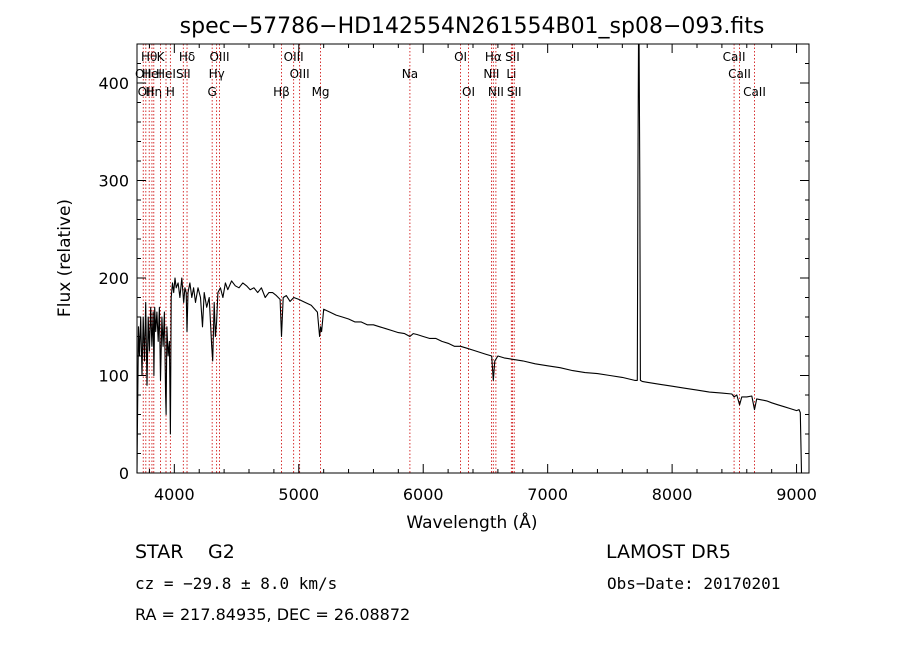  I want to click on spectral-line-label: Hδ, so click(187, 57).